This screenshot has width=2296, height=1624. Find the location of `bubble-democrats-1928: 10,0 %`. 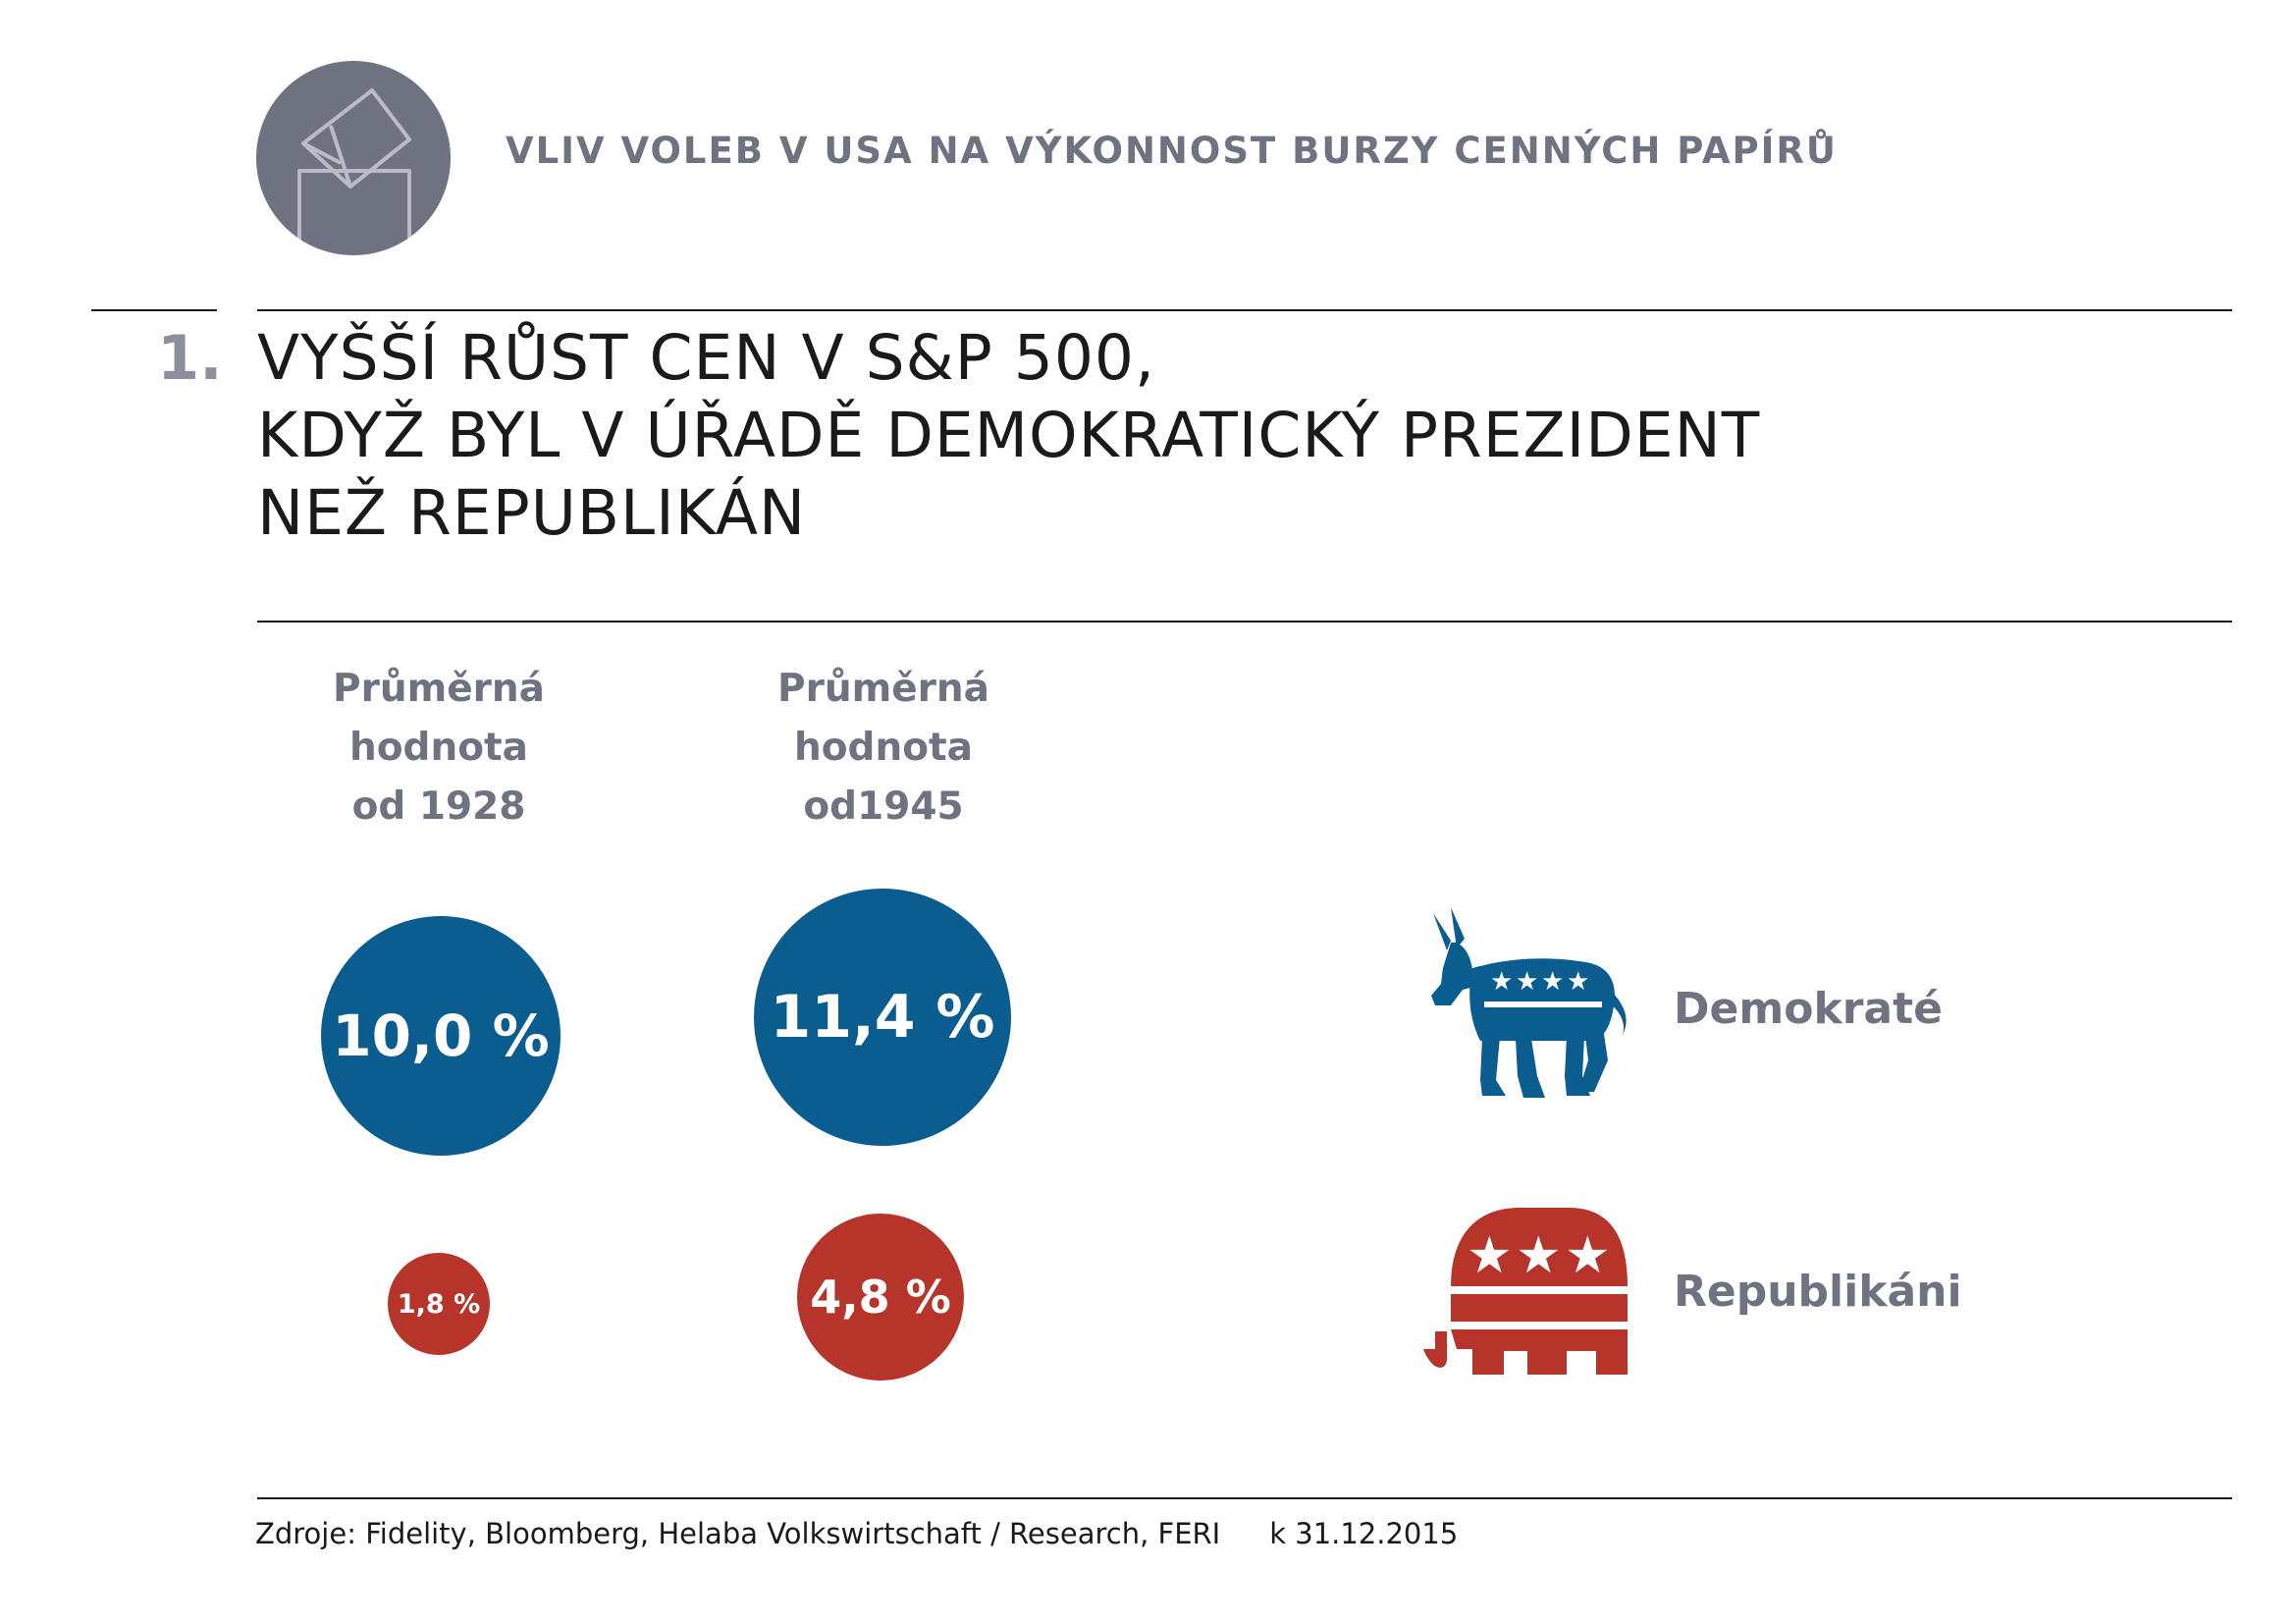

bubble-democrats-1928: 10,0 % is located at coordinates (441, 1036).